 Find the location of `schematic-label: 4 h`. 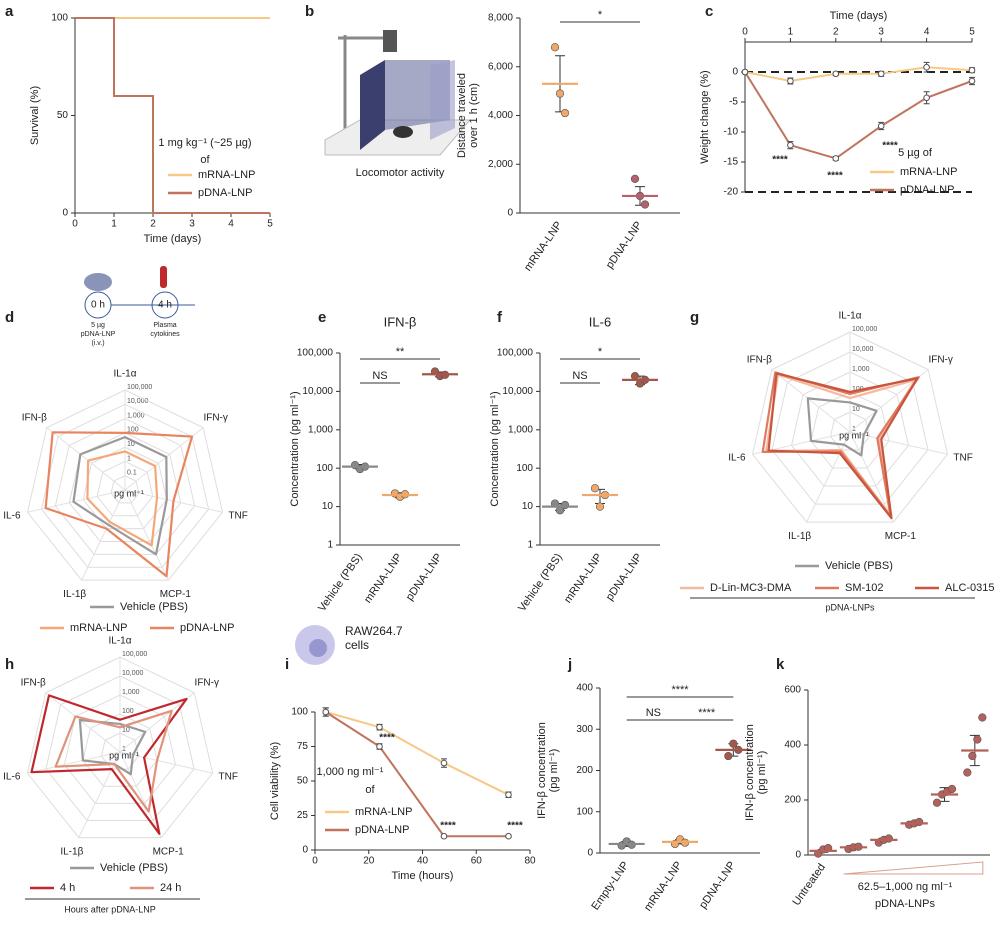

schematic-label: 4 h is located at coordinates (165, 305).